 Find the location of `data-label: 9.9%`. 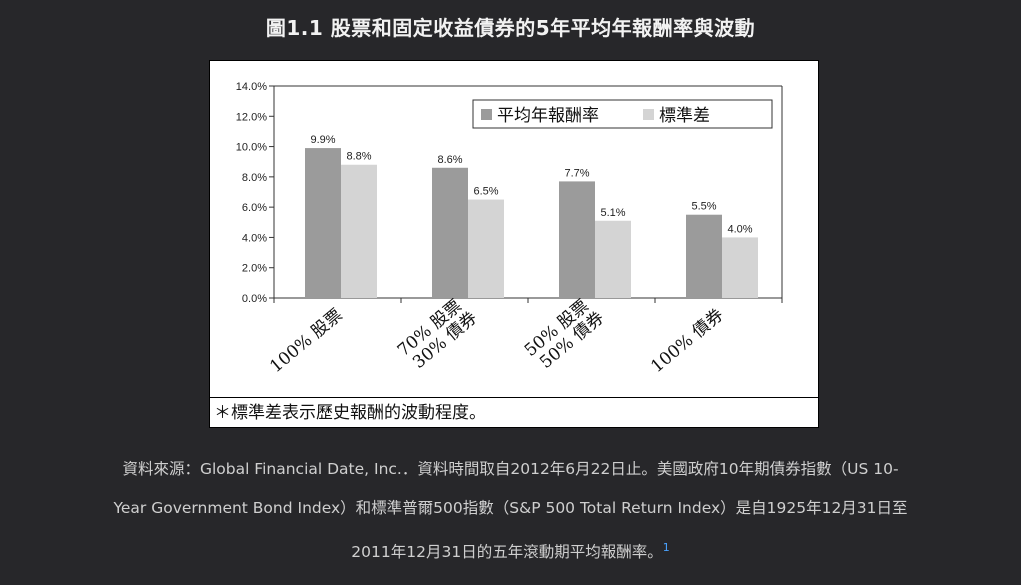

data-label: 9.9% is located at coordinates (322, 140).